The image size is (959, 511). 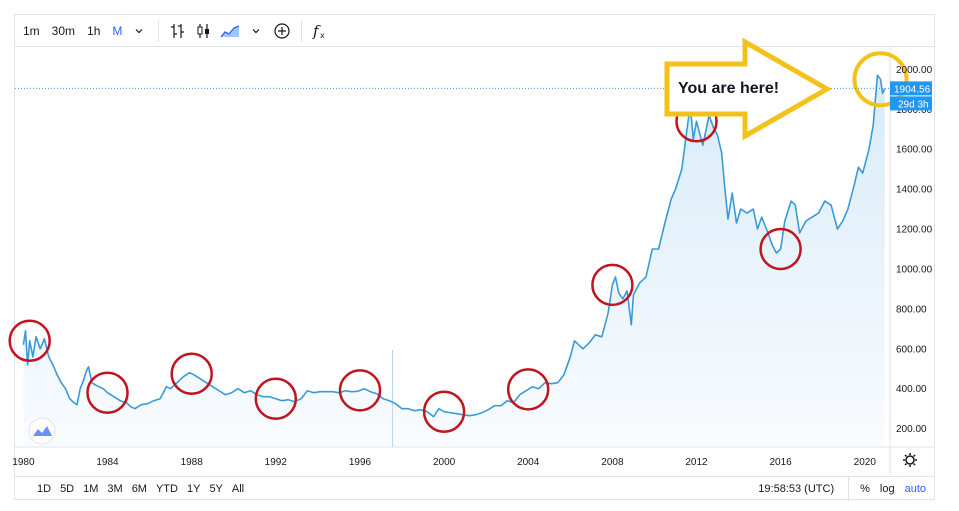 What do you see at coordinates (44, 489) in the screenshot?
I see `range-1d: 1D` at bounding box center [44, 489].